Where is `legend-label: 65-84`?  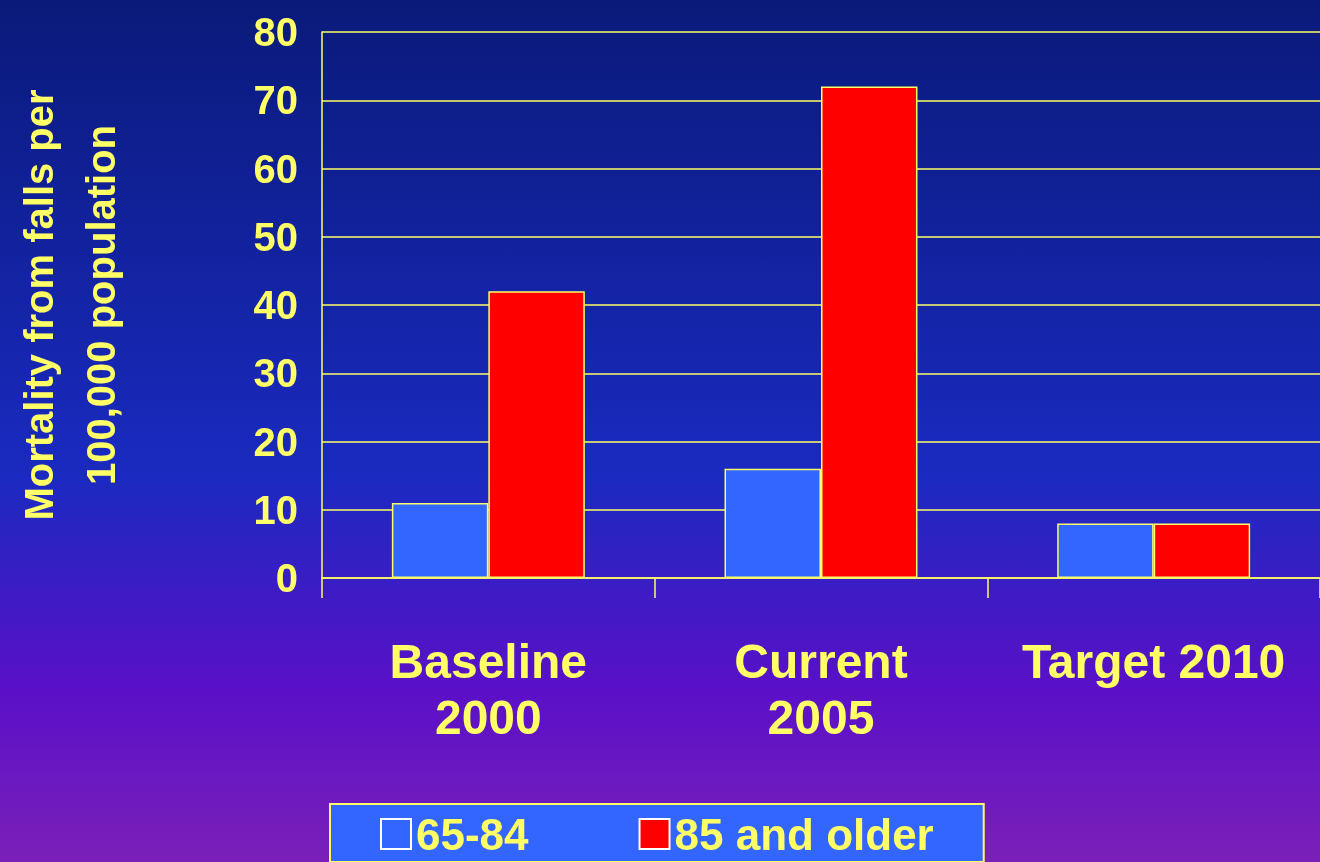
legend-label: 65-84 is located at coordinates (473, 834).